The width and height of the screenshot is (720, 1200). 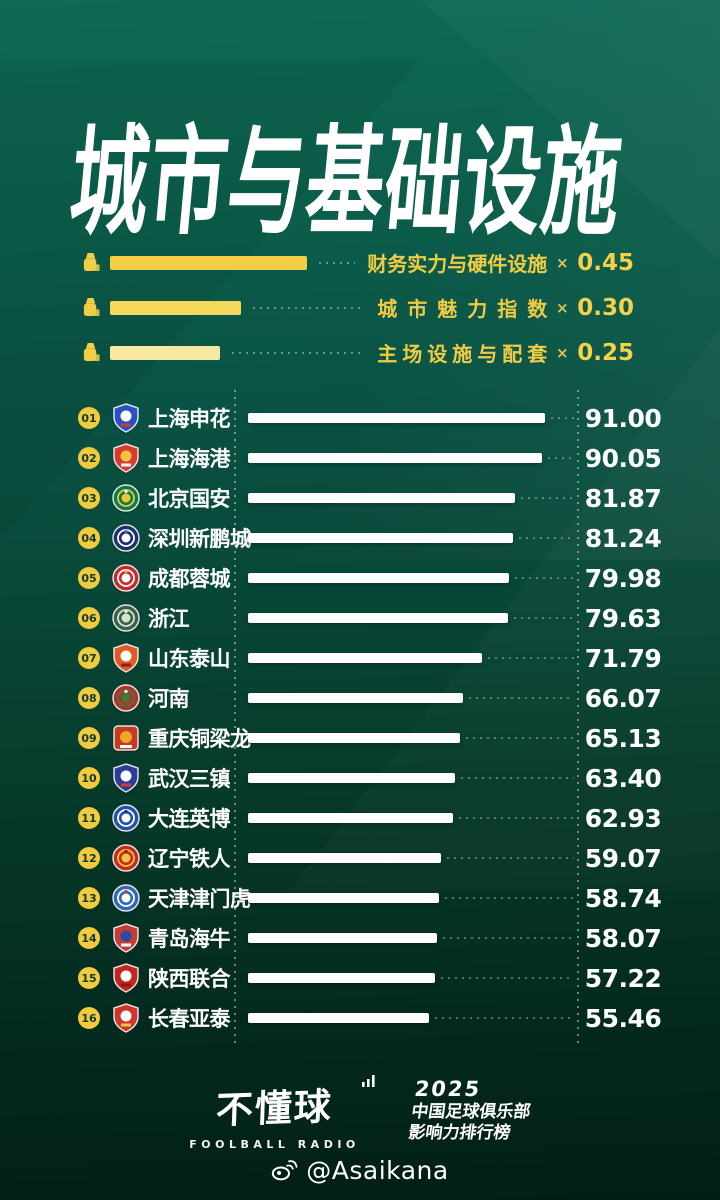 I want to click on team-row: 01 上海申花 91.00, so click(x=360, y=418).